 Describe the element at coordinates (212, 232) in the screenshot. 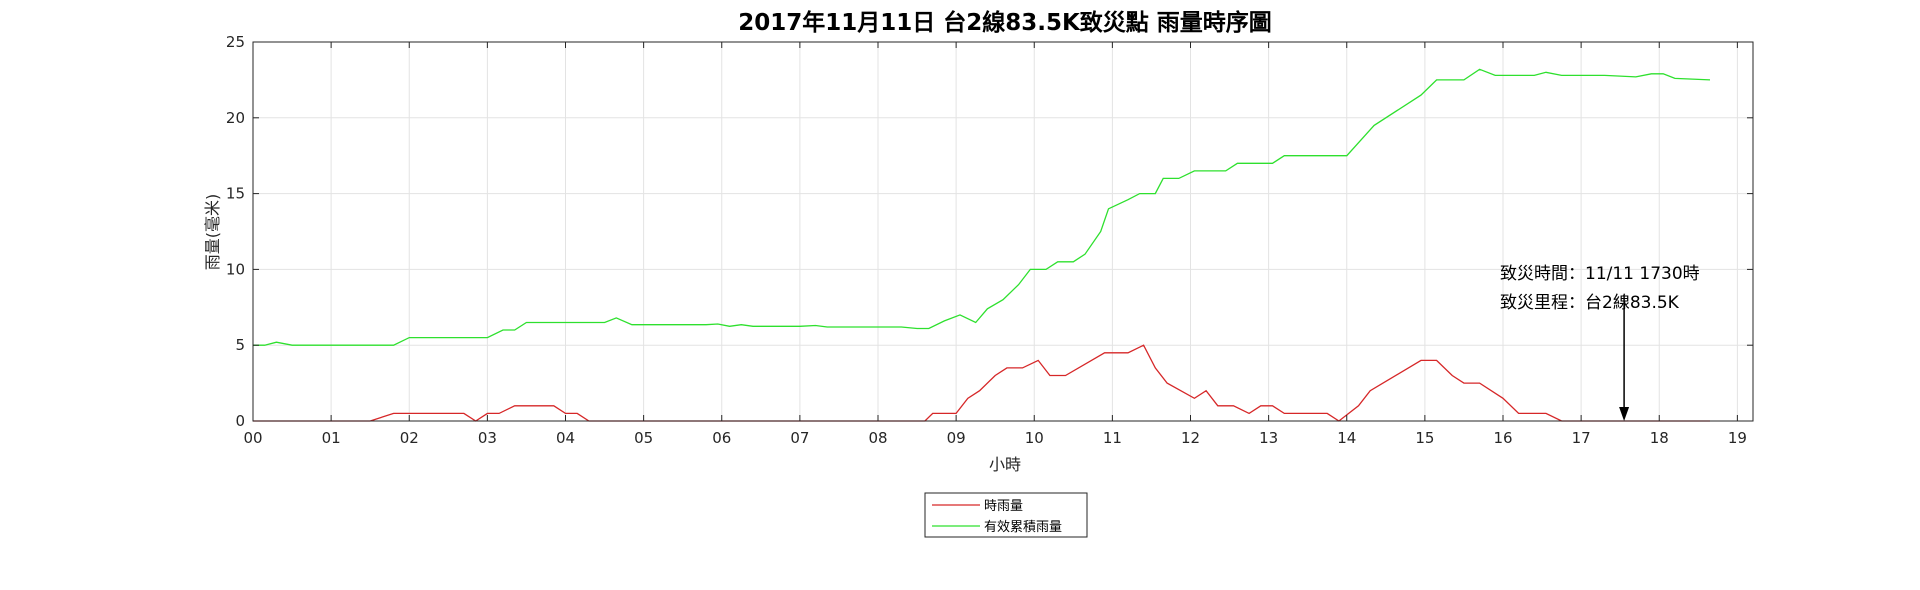

I see `y-axis-label: 雨量(毫米)` at that location.